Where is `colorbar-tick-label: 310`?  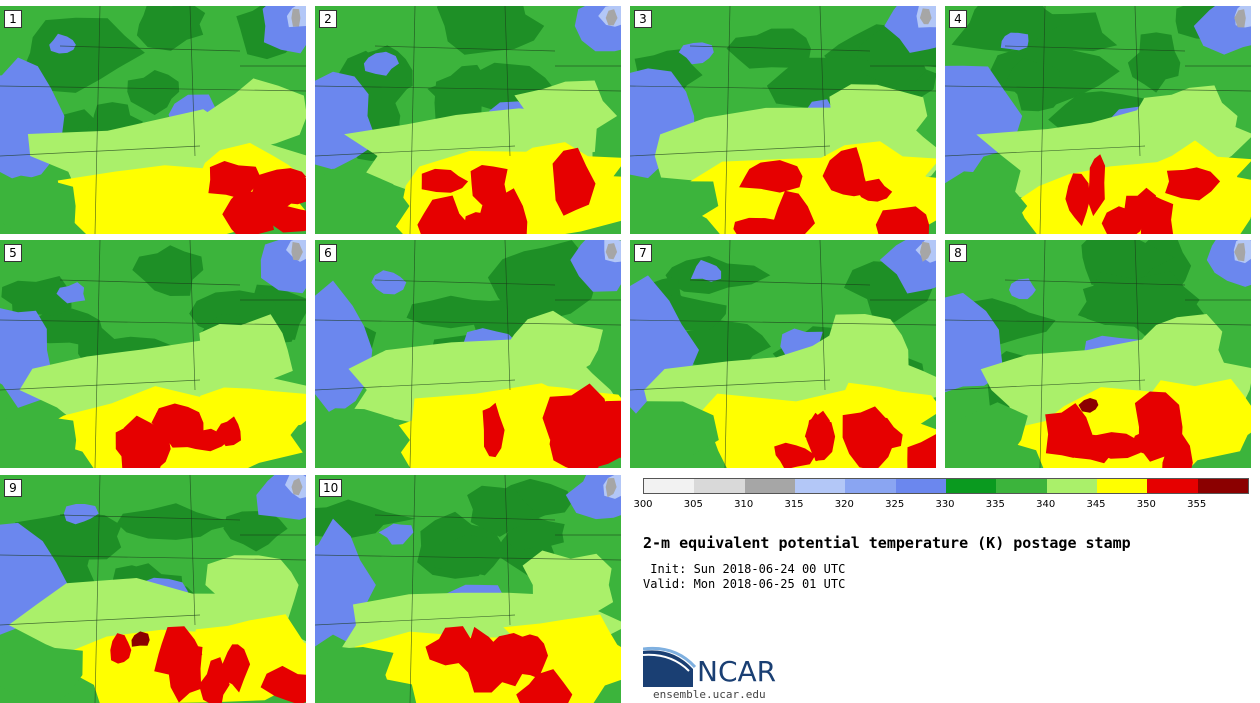
colorbar-tick-label: 310 is located at coordinates (744, 504).